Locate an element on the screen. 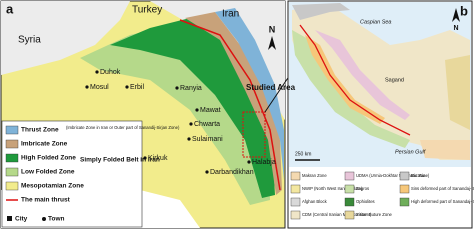 The width and height of the screenshot is (474, 240). place-label: Darbandikhan is located at coordinates (232, 172).